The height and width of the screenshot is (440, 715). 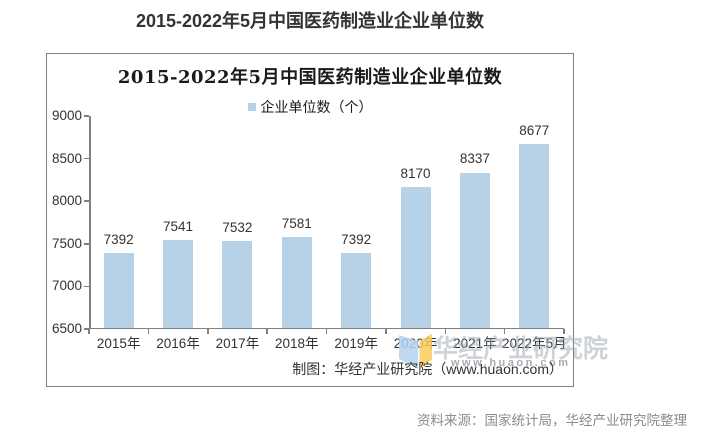 What do you see at coordinates (66, 286) in the screenshot?
I see `y-axis-label: 7000` at bounding box center [66, 286].